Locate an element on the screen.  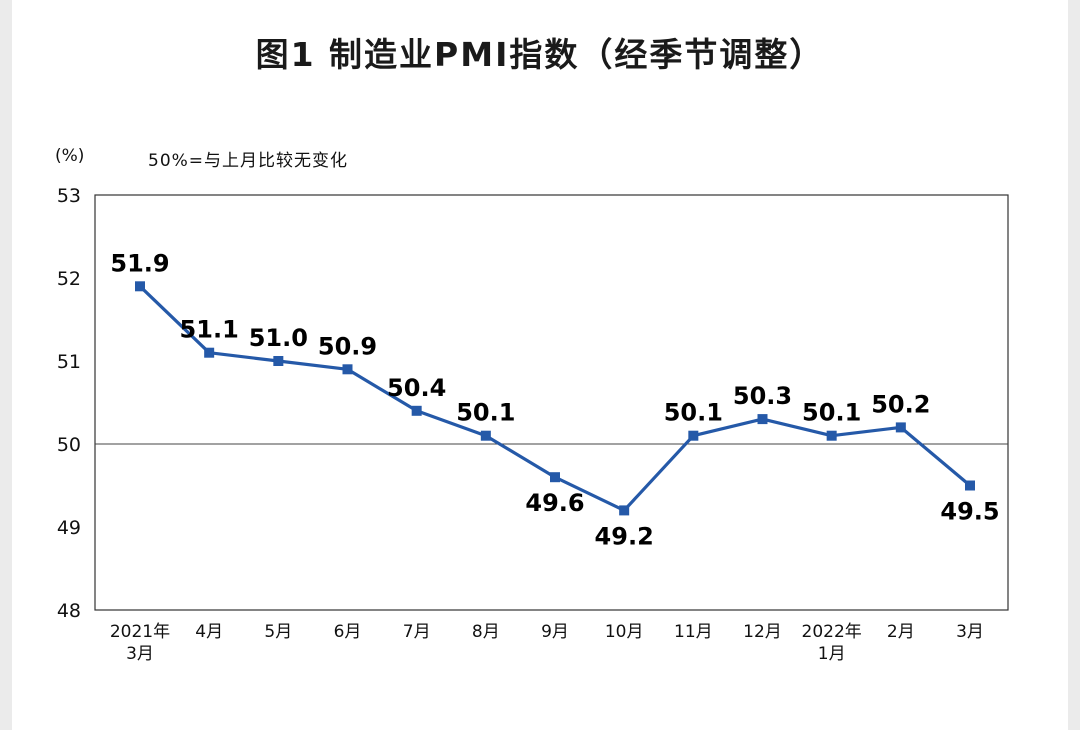
y-tick-label: 48 is located at coordinates (69, 611).